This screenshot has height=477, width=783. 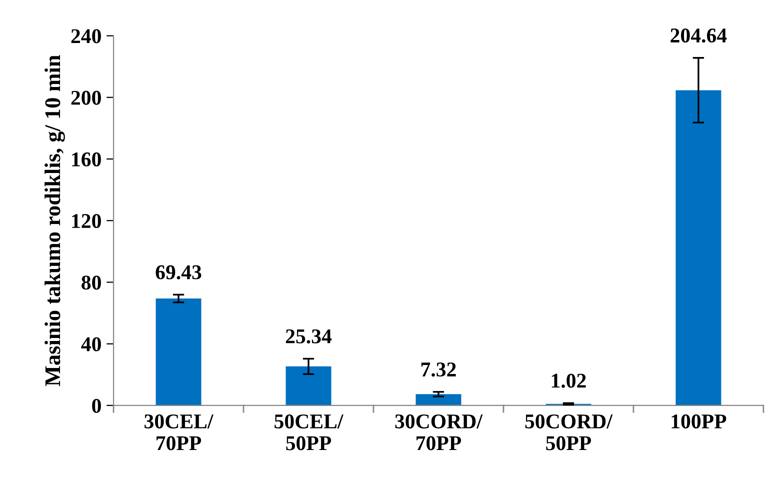 I want to click on x-tick-label: 30CEL/ 70PP, so click(x=179, y=432).